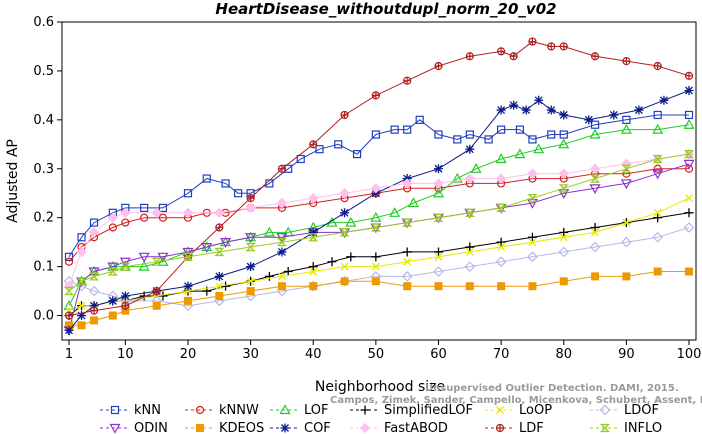  I want to click on y-axis: 0.0 0.1 0.2 0.3 0.4 0.5 0.6, so click(47, 169).